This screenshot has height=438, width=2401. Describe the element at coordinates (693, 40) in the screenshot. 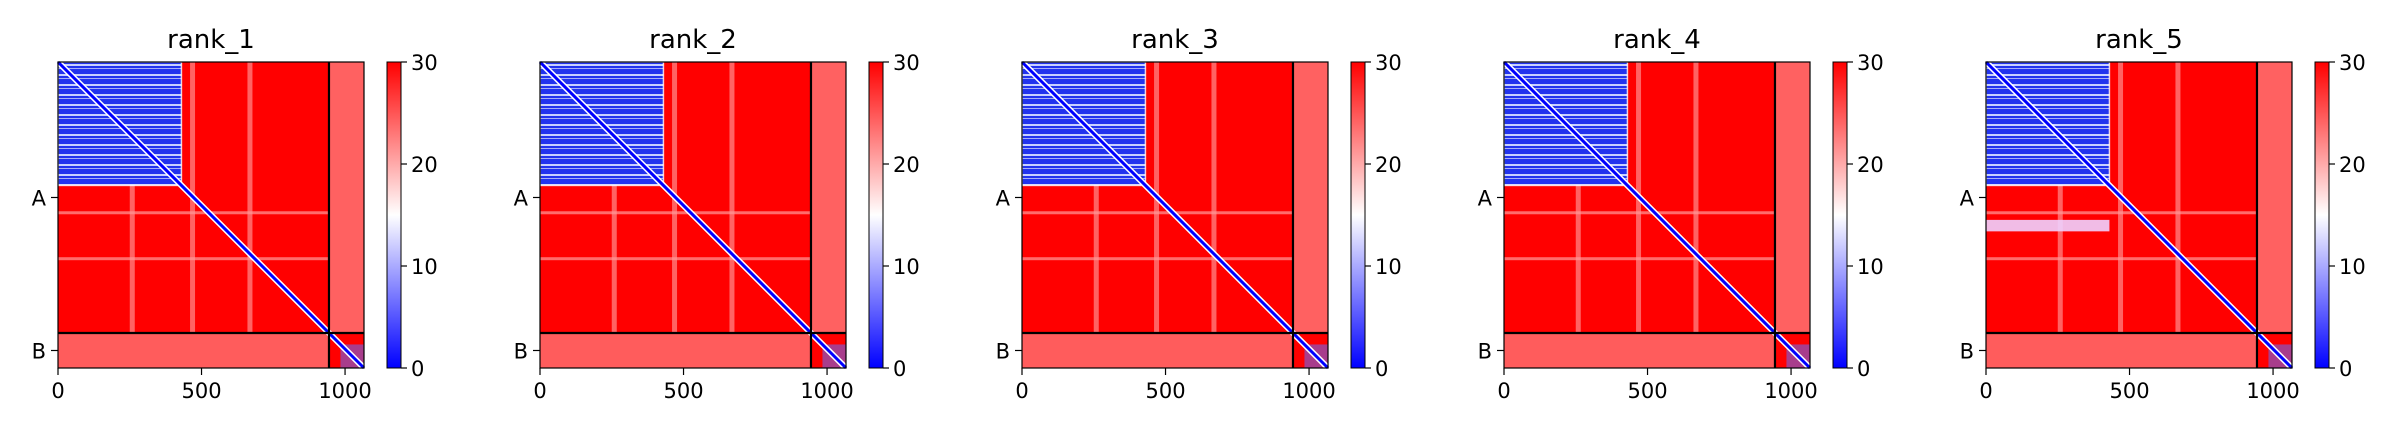

I see `panel-title: rank_2` at that location.